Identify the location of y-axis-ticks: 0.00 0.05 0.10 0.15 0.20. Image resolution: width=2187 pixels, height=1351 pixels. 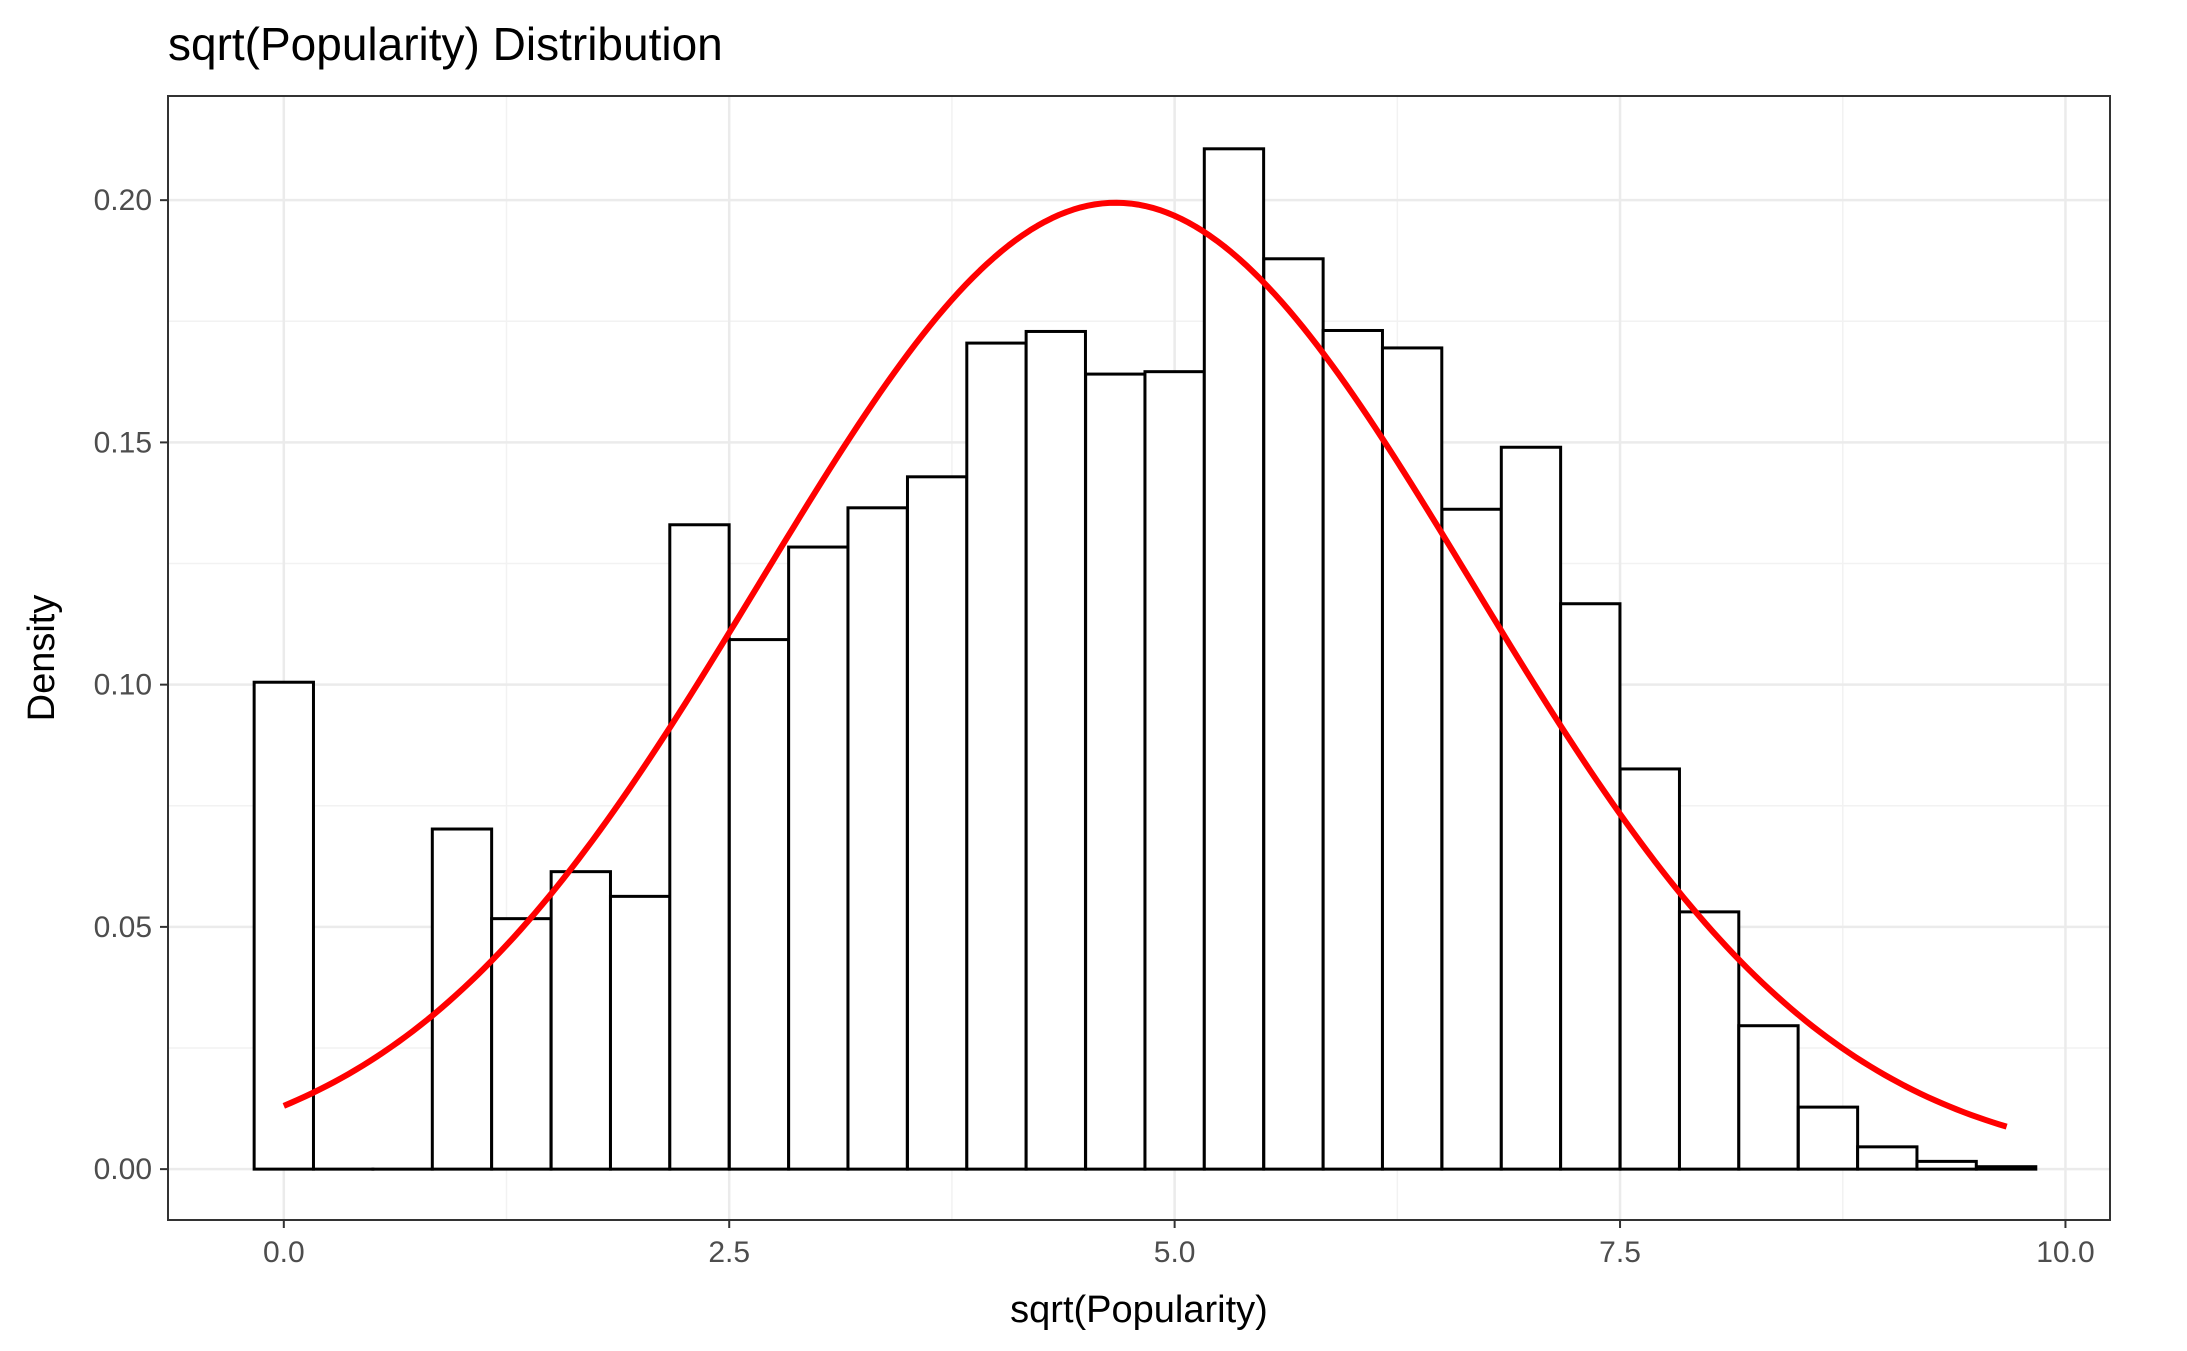
(131, 685).